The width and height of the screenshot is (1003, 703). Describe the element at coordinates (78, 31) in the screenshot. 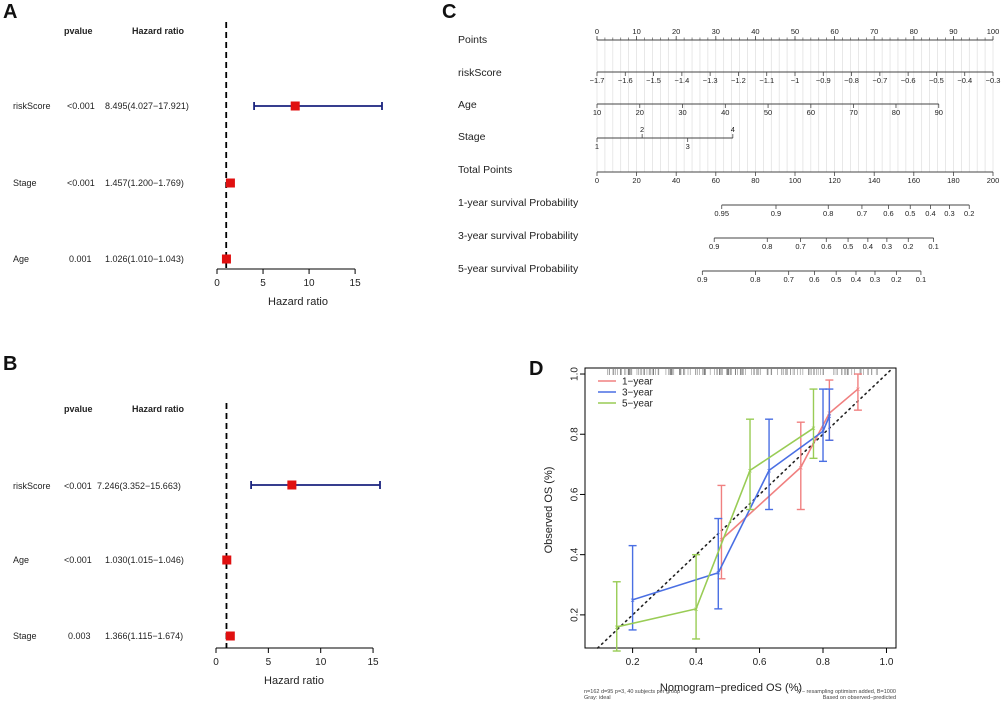

I see `header-pvalue-a: pvalue` at that location.